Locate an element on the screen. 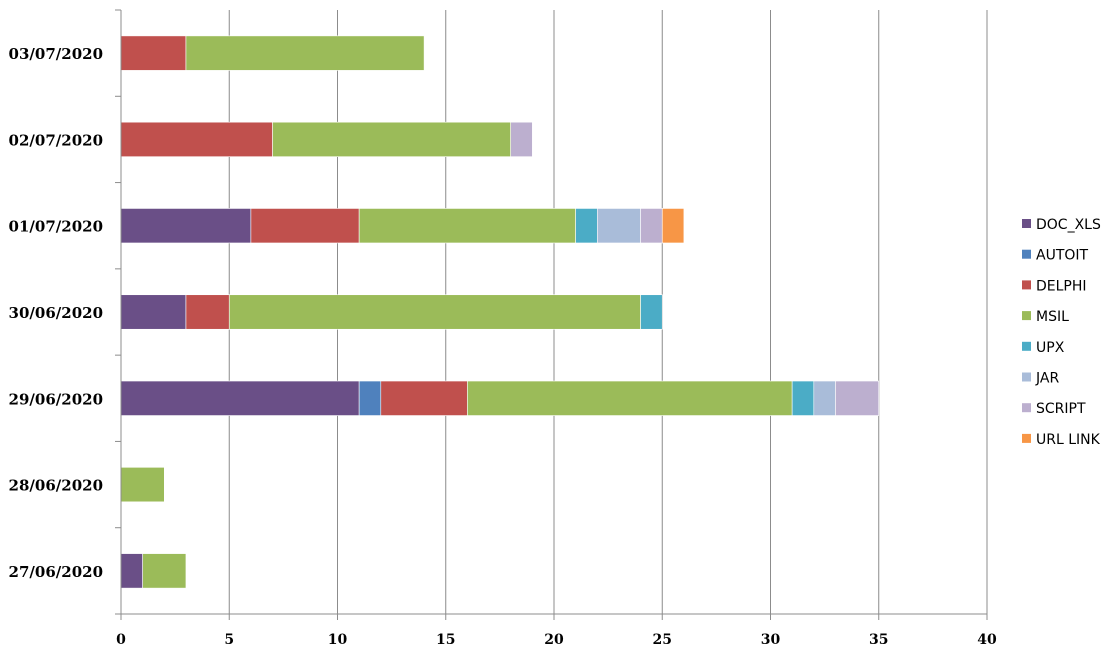  bar-msil-29-06-2020 is located at coordinates (630, 398).